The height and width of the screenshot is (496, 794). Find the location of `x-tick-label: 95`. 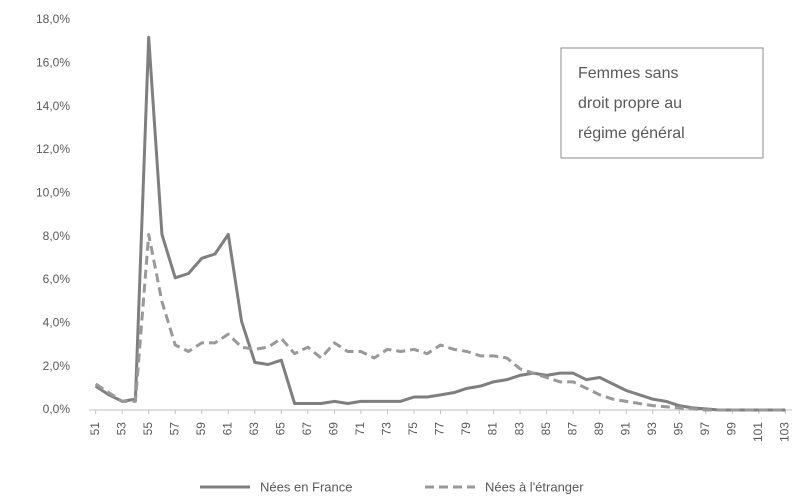

x-tick-label: 95 is located at coordinates (678, 429).